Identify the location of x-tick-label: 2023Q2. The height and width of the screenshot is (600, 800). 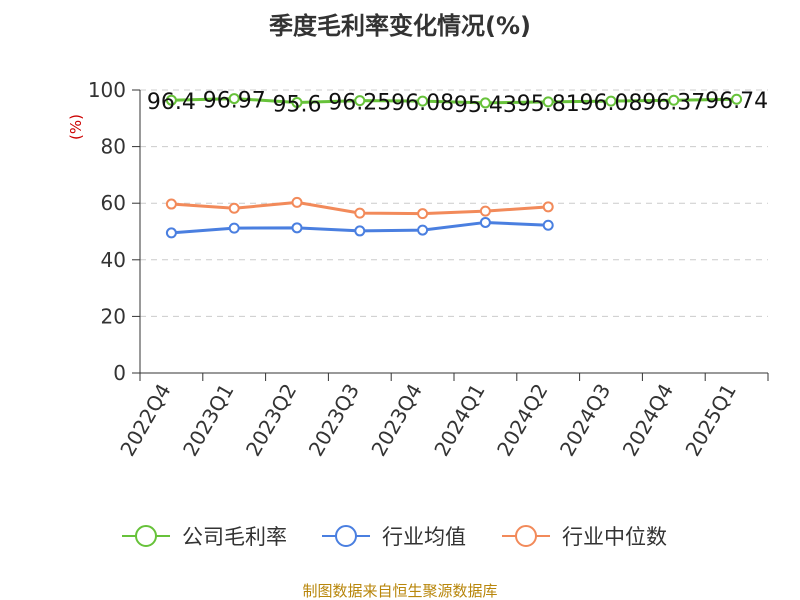
(271, 420).